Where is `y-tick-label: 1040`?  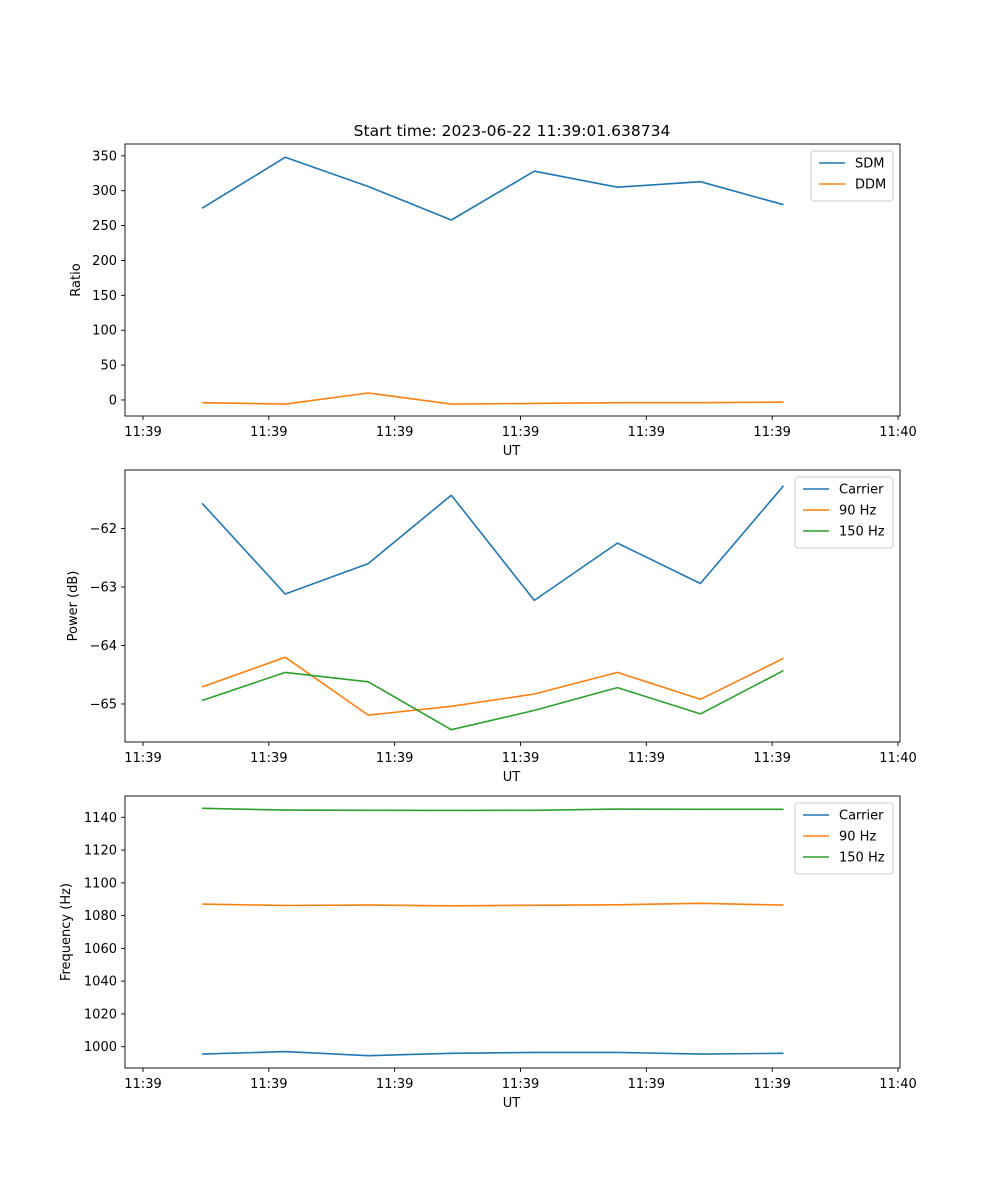
y-tick-label: 1040 is located at coordinates (100, 982).